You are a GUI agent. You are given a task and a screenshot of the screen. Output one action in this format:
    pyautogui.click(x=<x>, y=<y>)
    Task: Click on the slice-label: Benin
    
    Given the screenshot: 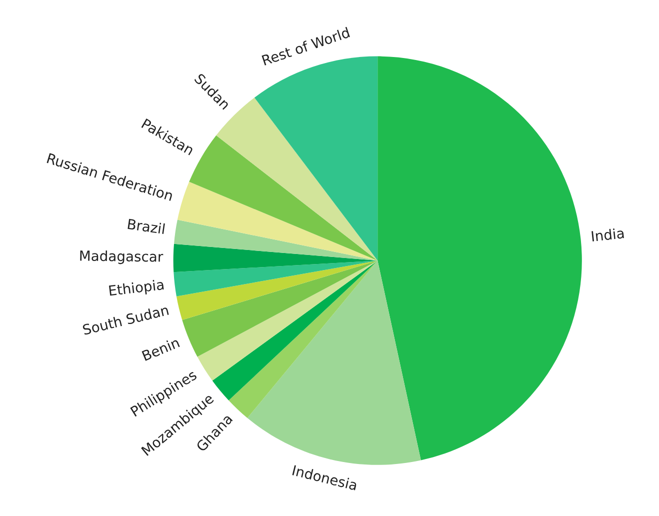 What is the action you would take?
    pyautogui.click(x=161, y=348)
    